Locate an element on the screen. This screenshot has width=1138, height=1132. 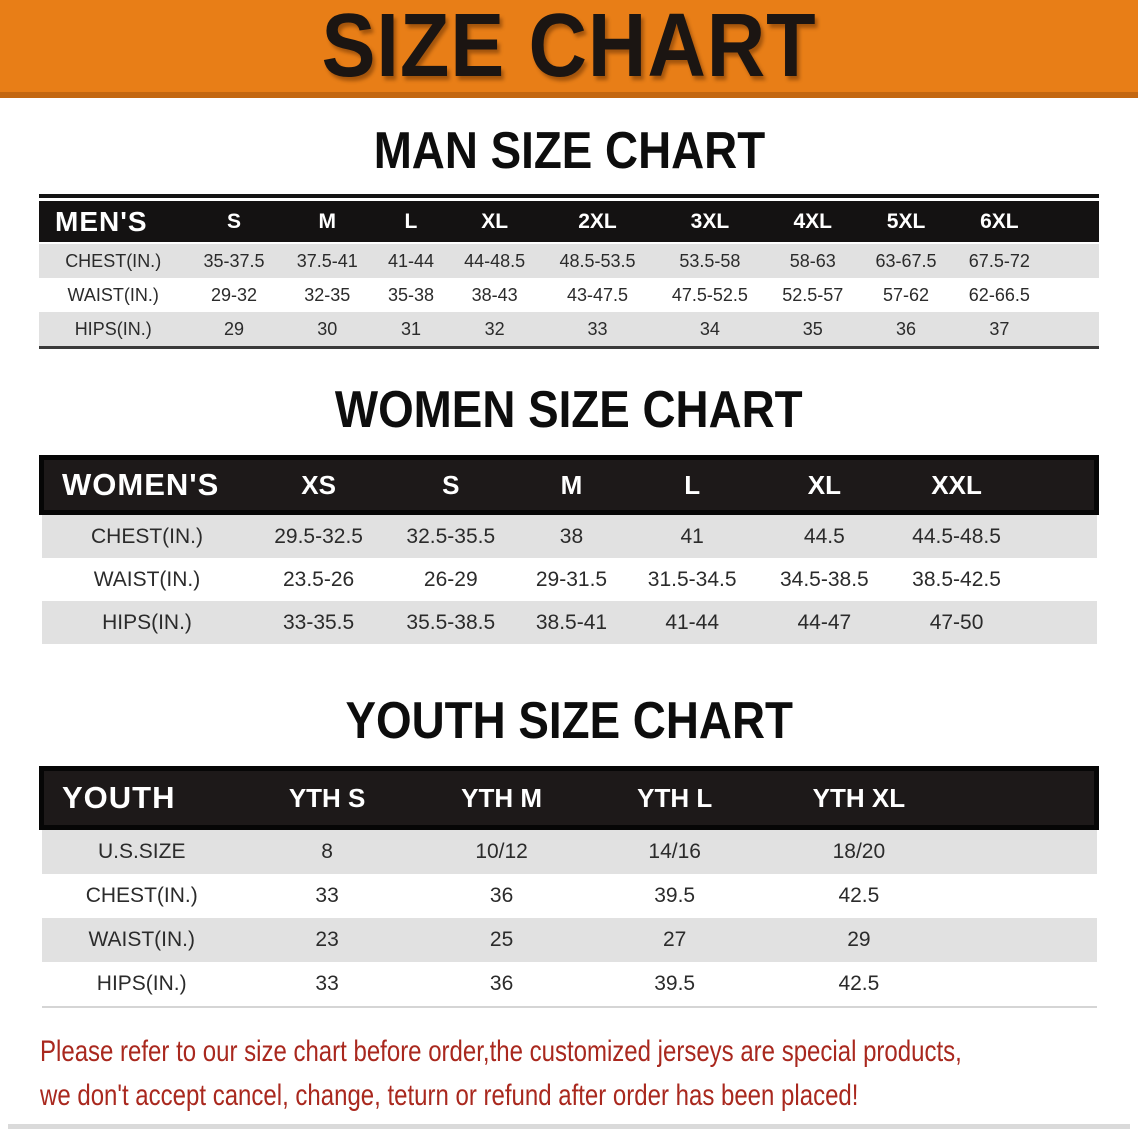
measurement-cell: 52.5-57 is located at coordinates (813, 295).